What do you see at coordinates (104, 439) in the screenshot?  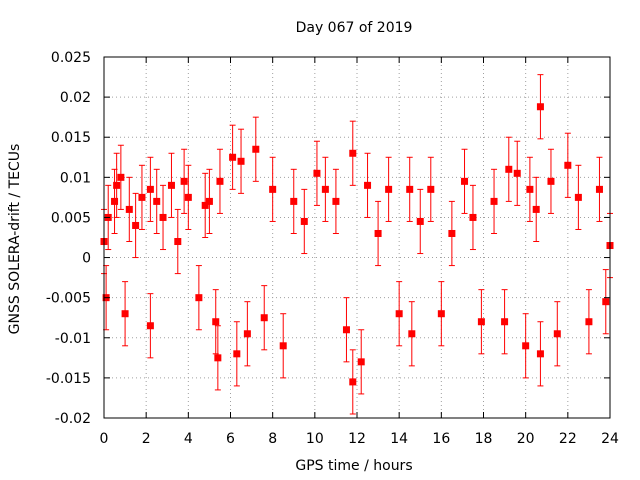 I see `x-tick-label: 0` at bounding box center [104, 439].